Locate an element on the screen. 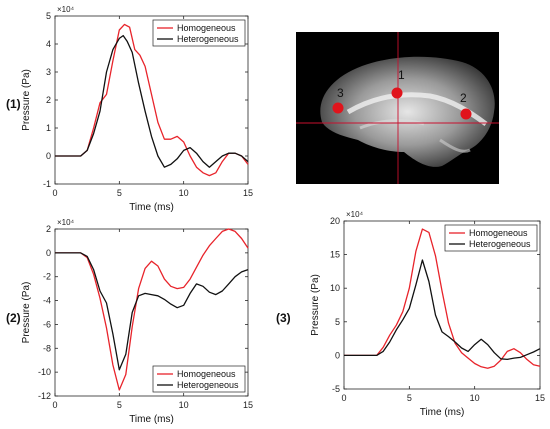 This screenshot has width=550, height=429. y-tick-label-3-0: -5 is located at coordinates (336, 389).